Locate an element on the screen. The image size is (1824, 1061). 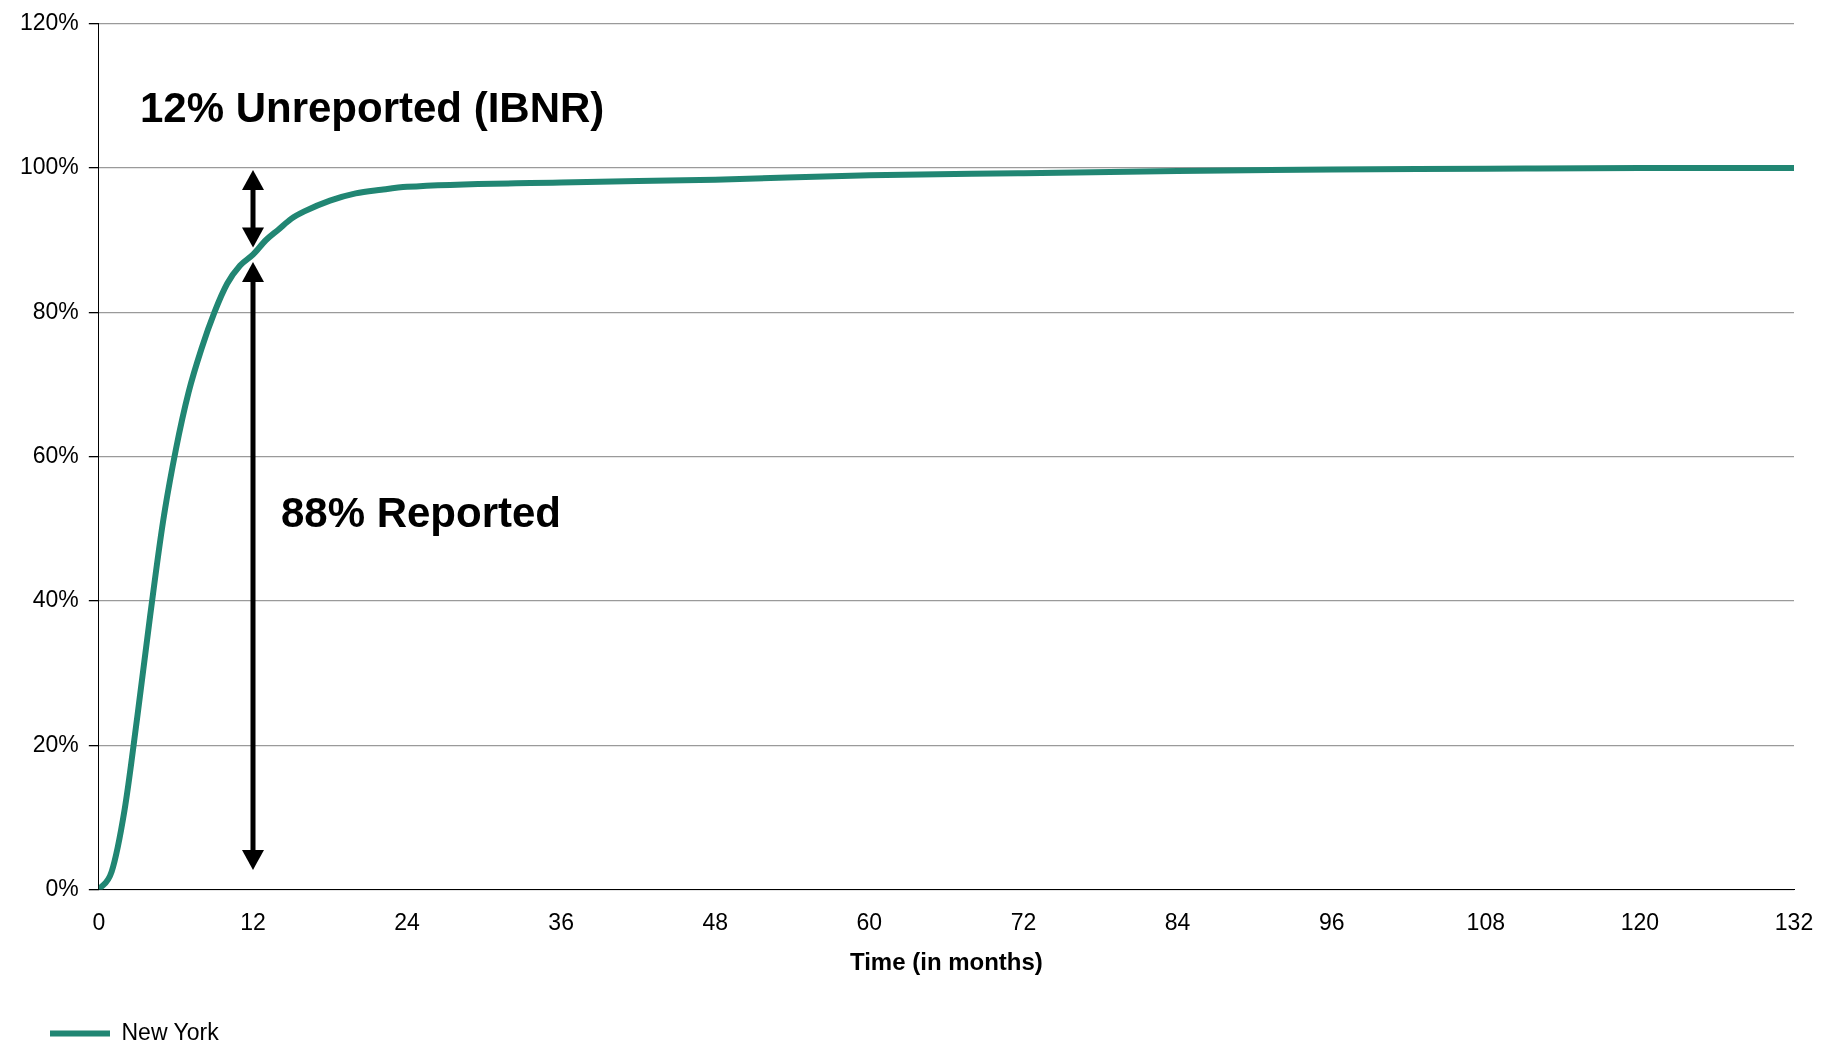
y-tick-label: 20% is located at coordinates (55, 743).